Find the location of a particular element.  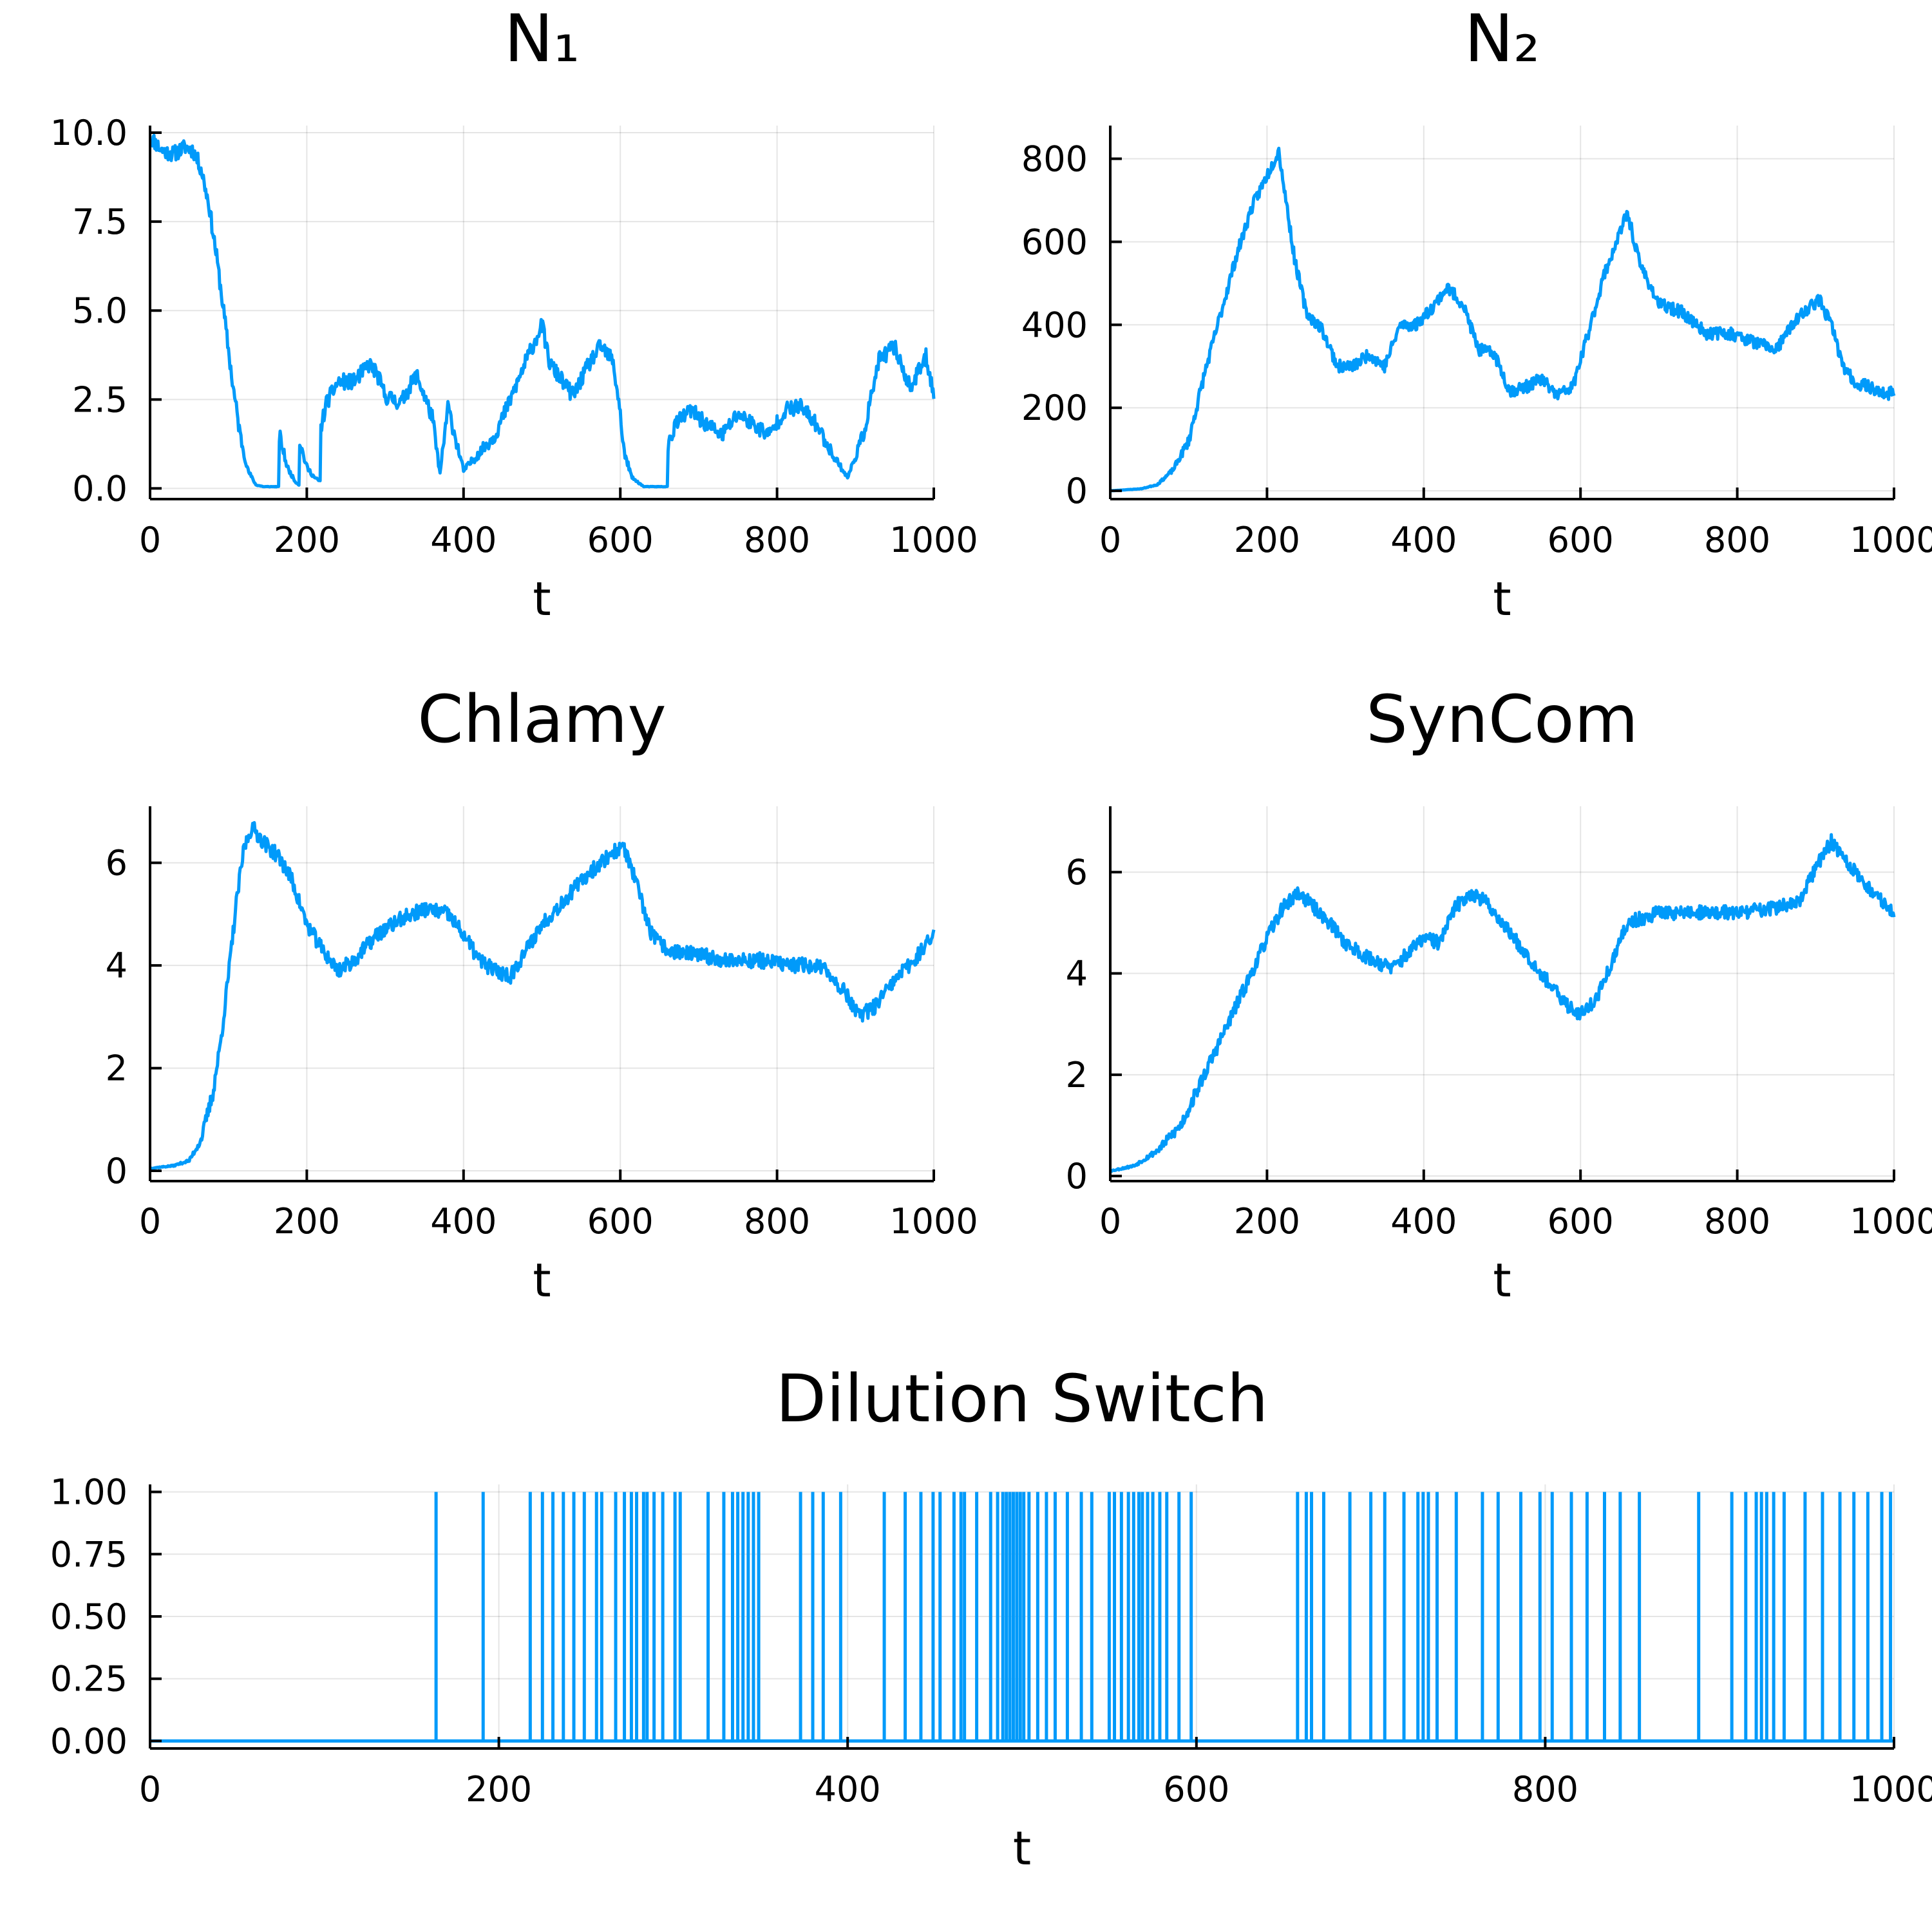

y-tick-label: 5.0 is located at coordinates (100, 310).